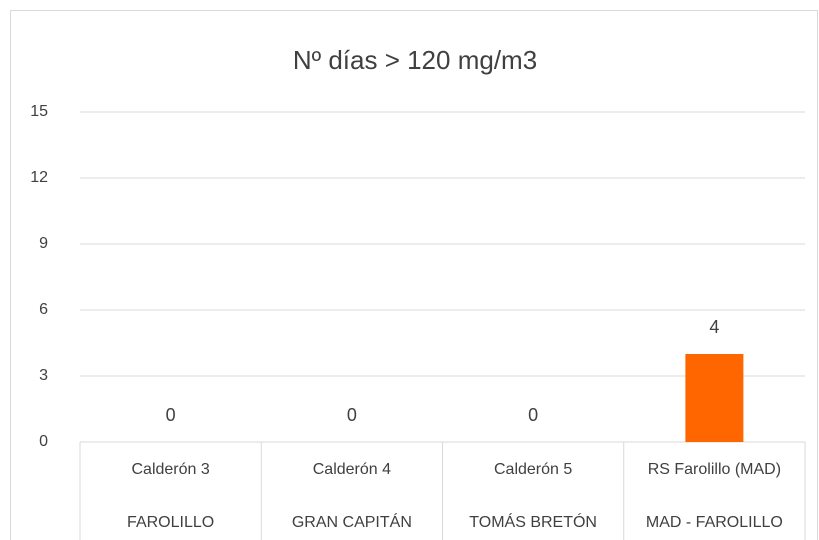 The image size is (819, 540). What do you see at coordinates (714, 522) in the screenshot?
I see `x-group-label: MAD - FAROLILLO` at bounding box center [714, 522].